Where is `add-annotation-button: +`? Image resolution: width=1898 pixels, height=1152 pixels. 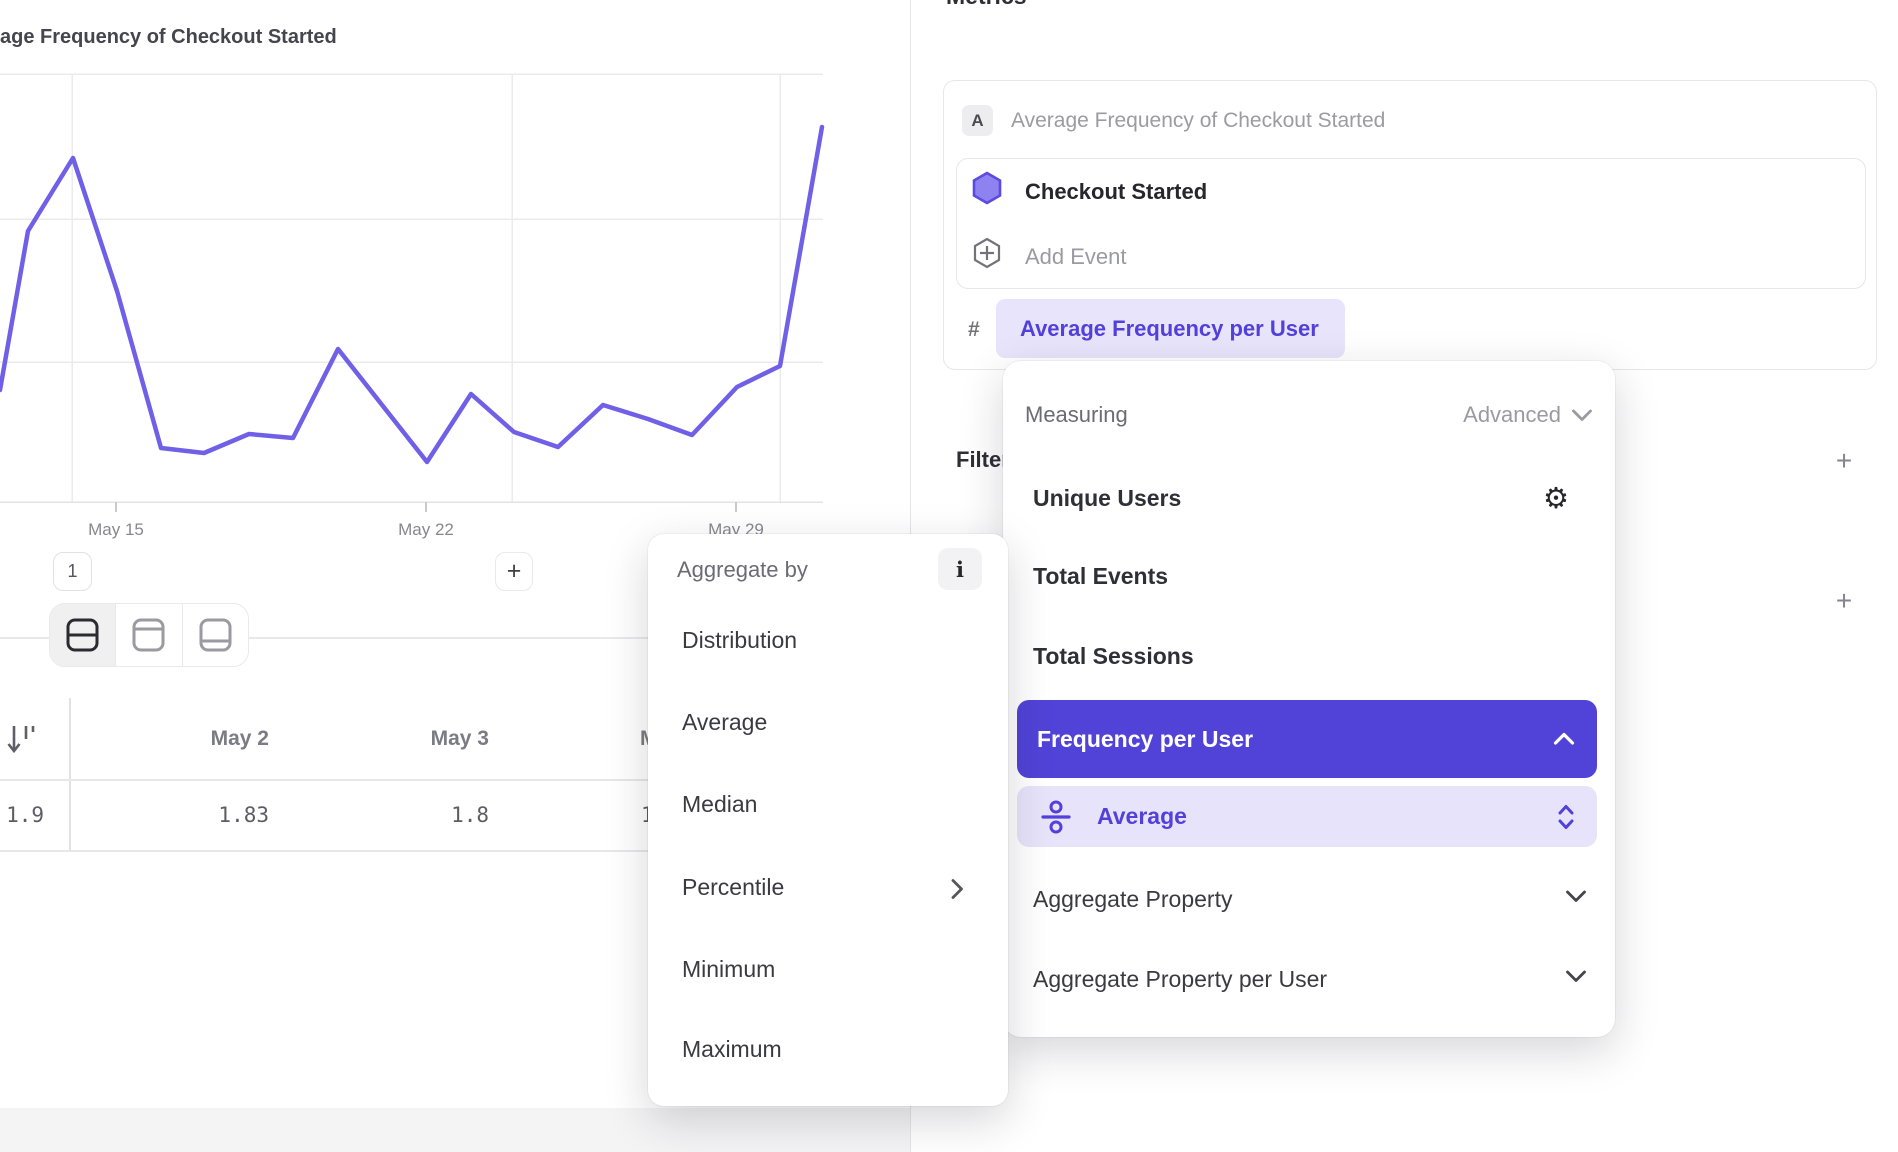
add-annotation-button: + is located at coordinates (514, 571).